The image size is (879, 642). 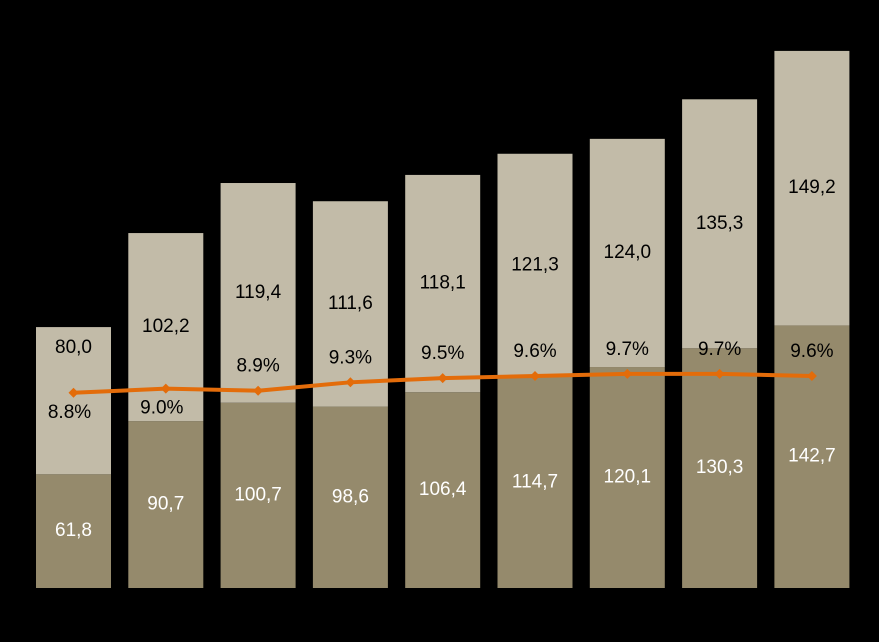 I want to click on value-label: 120,1, so click(x=628, y=477).